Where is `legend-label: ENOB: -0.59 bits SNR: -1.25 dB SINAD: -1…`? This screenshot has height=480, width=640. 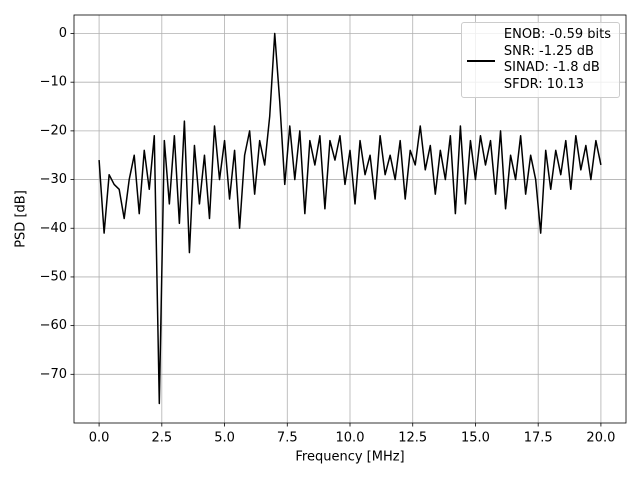 legend-label: ENOB: -0.59 bits SNR: -1.25 dB SINAD: -1… is located at coordinates (557, 59).